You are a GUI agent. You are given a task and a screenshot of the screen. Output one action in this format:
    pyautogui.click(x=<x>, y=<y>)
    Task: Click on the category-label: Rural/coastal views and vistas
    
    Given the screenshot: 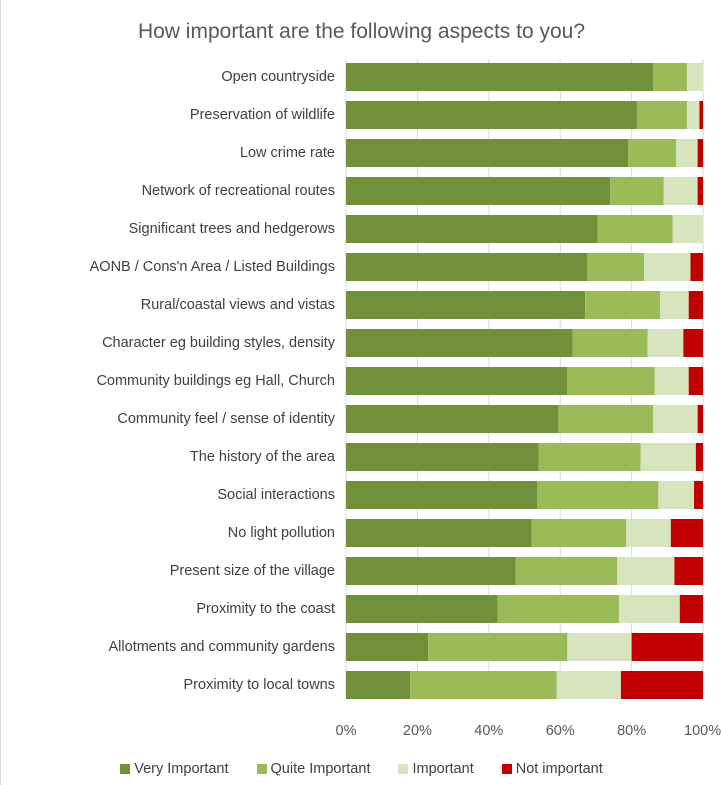 What is the action you would take?
    pyautogui.click(x=237, y=305)
    